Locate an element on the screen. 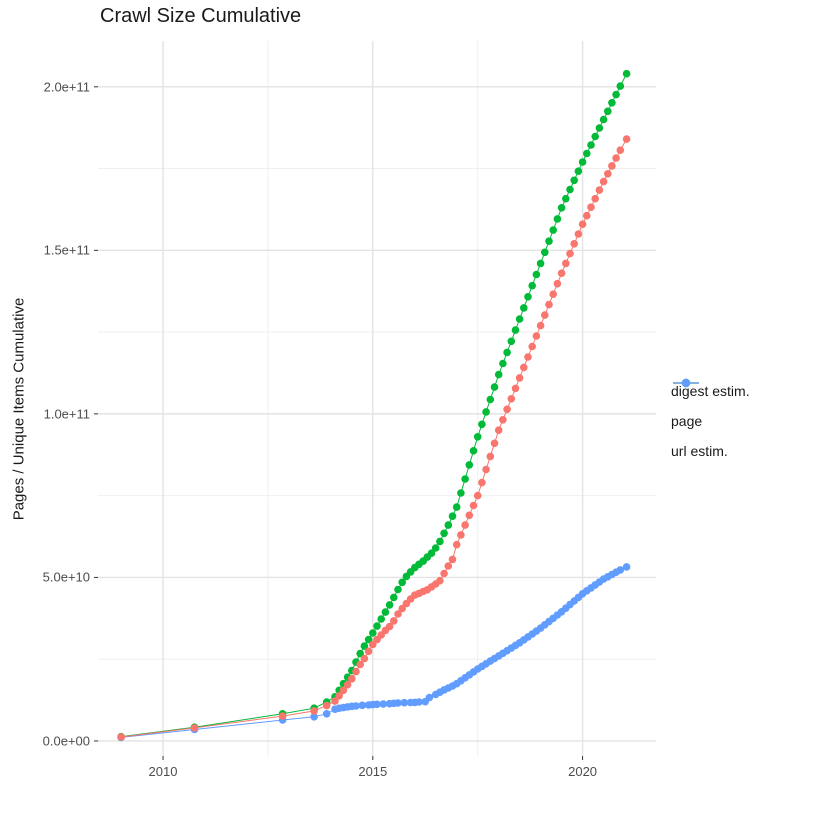 This screenshot has height=827, width=826. legend: digest estim. page url estim. is located at coordinates (710, 421).